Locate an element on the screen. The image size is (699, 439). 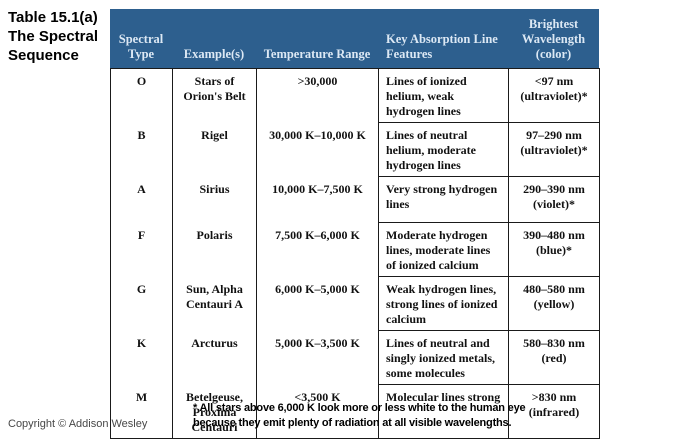
wavelength-cell: 580–830 nm (red) is located at coordinates (554, 357).